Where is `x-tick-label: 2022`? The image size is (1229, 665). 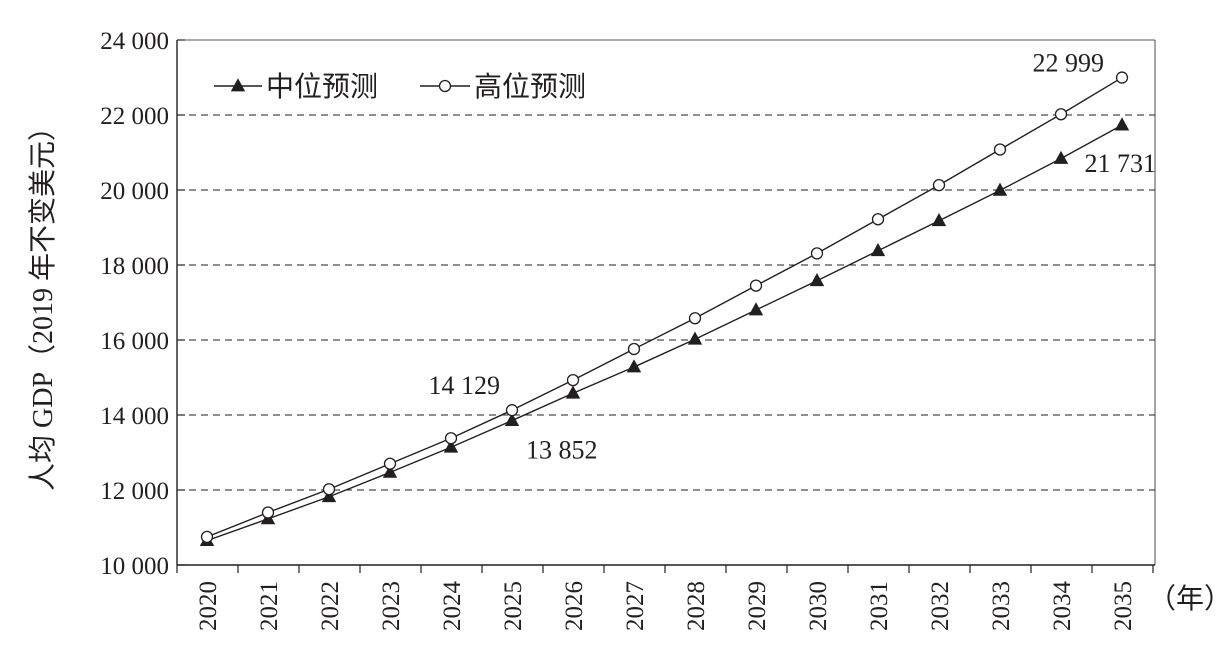 x-tick-label: 2022 is located at coordinates (330, 606).